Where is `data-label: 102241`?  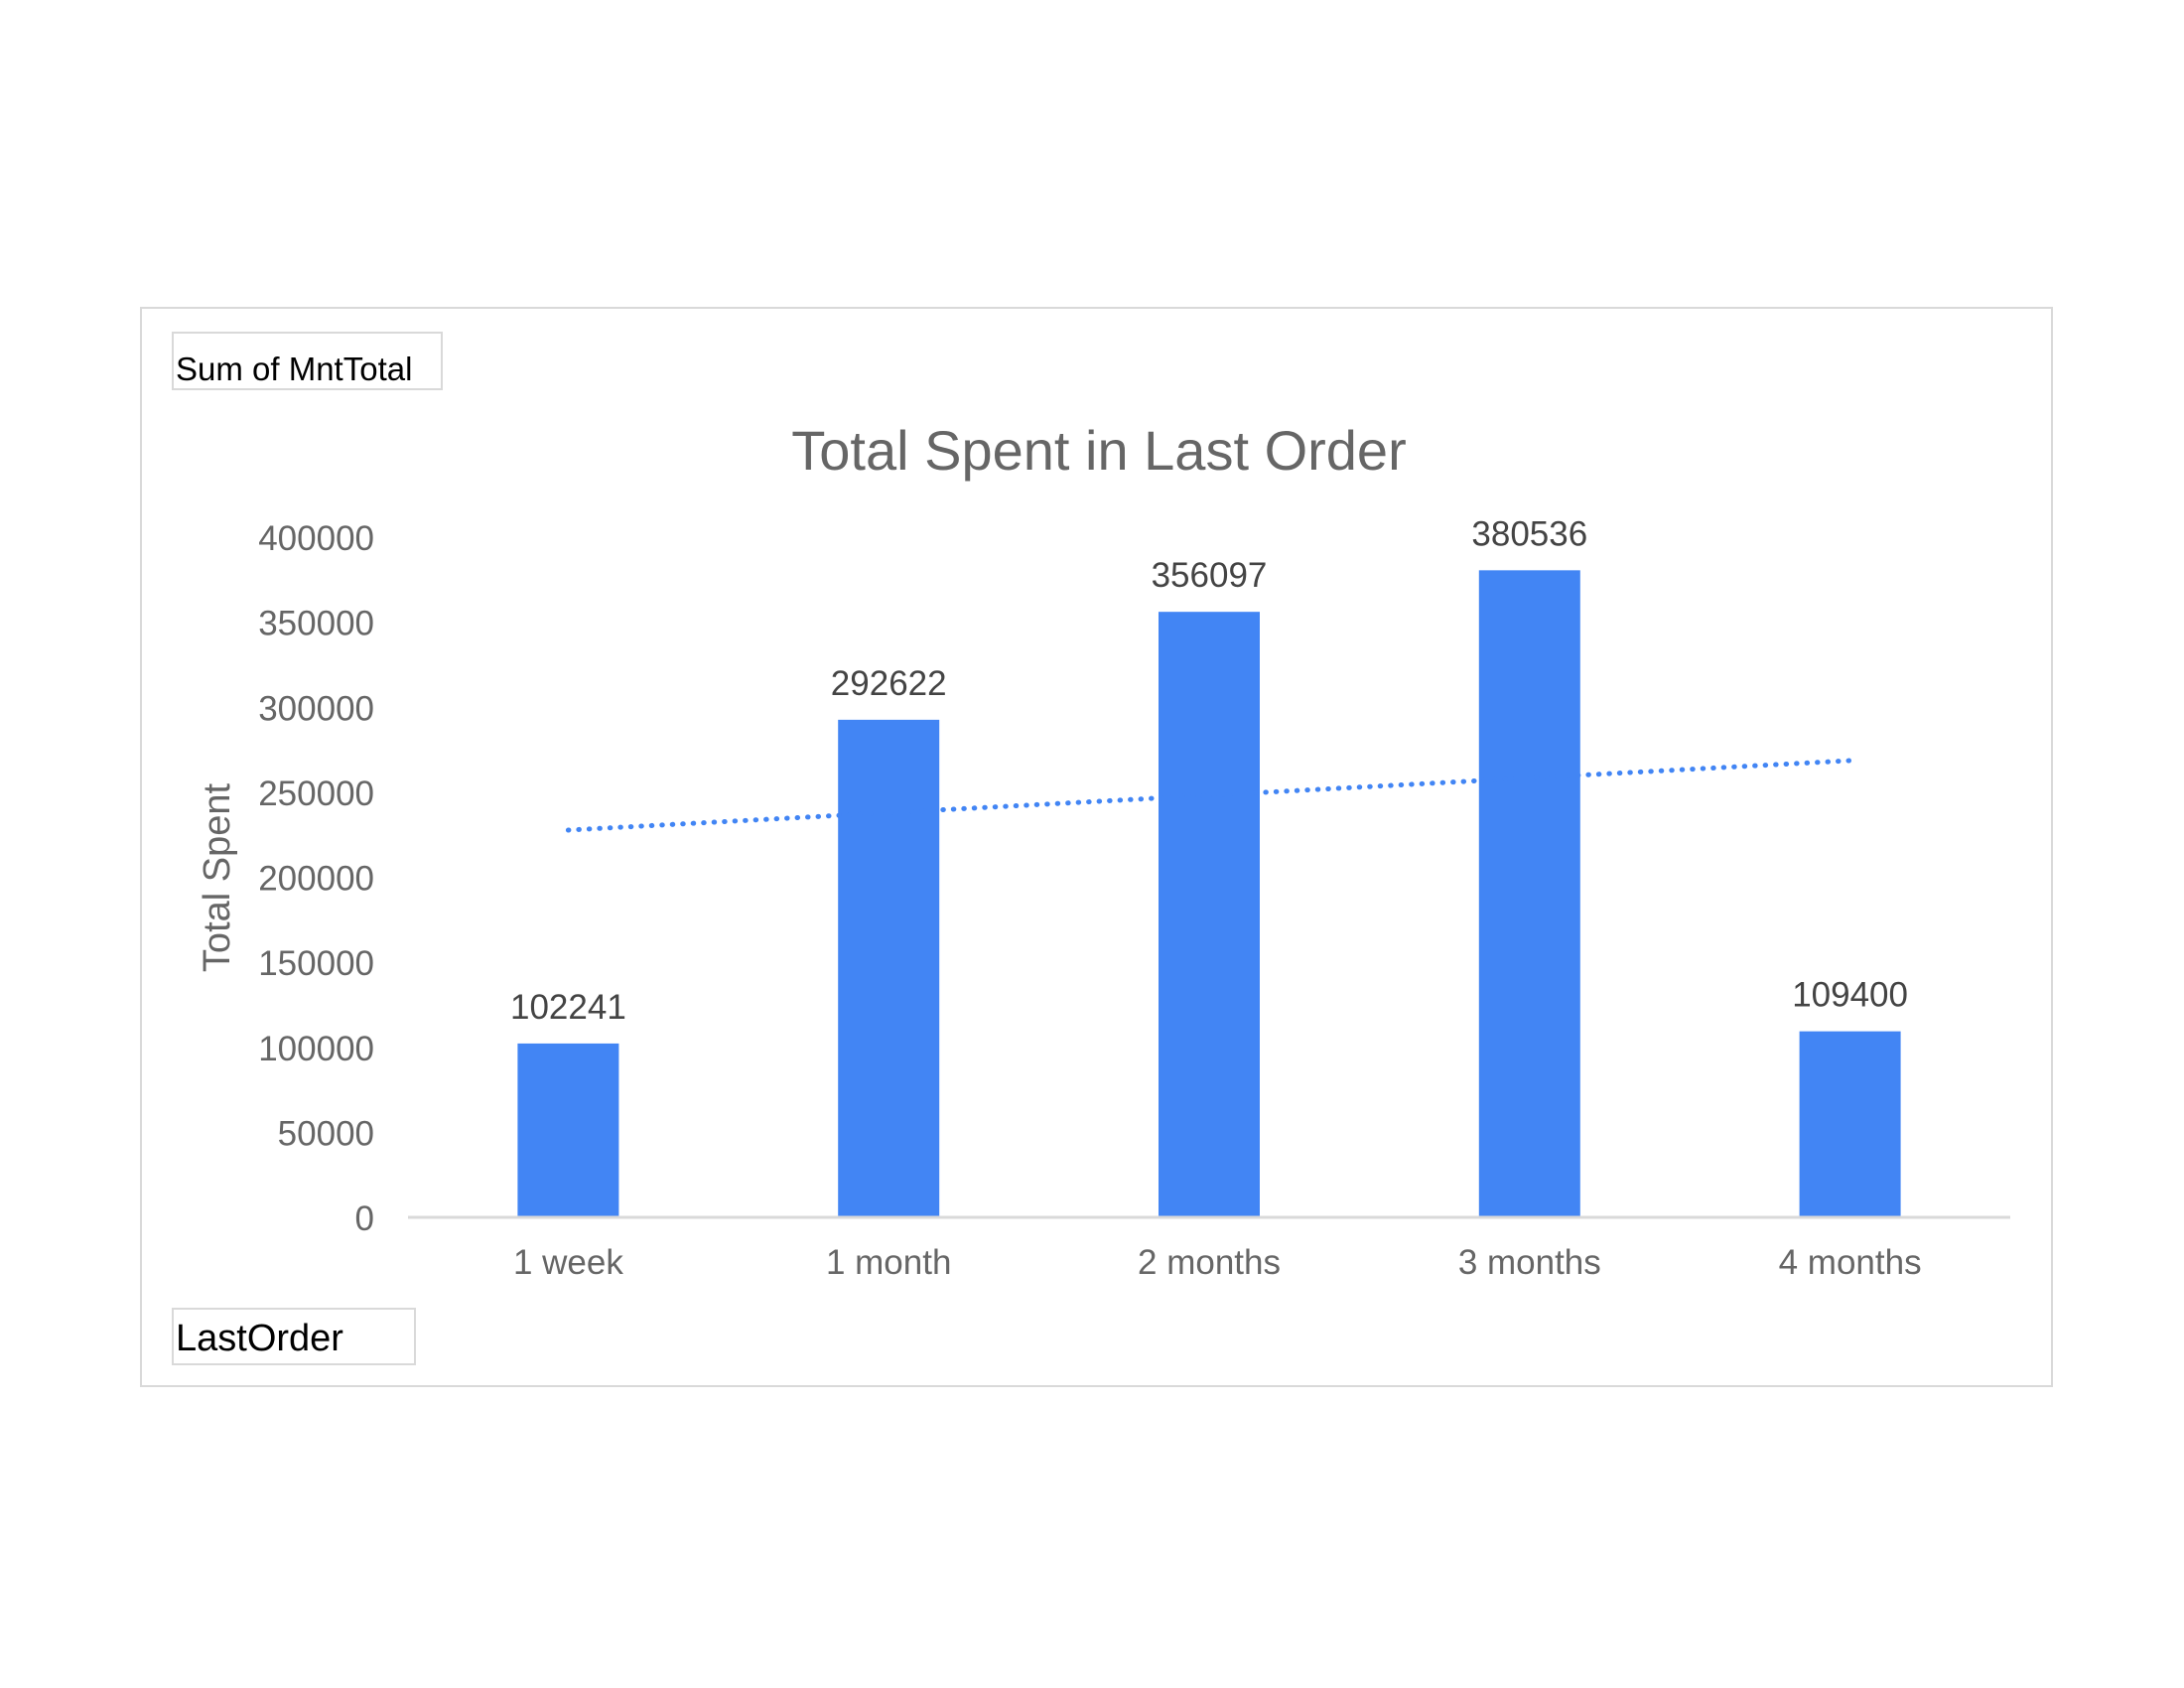 data-label: 102241 is located at coordinates (568, 1007).